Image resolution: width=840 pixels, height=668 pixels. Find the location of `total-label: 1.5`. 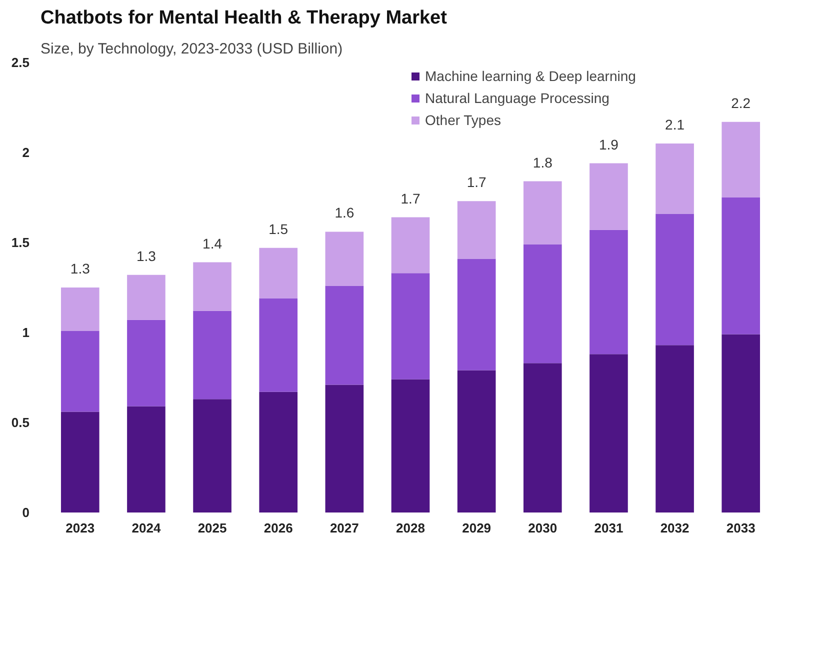

total-label: 1.5 is located at coordinates (278, 228).